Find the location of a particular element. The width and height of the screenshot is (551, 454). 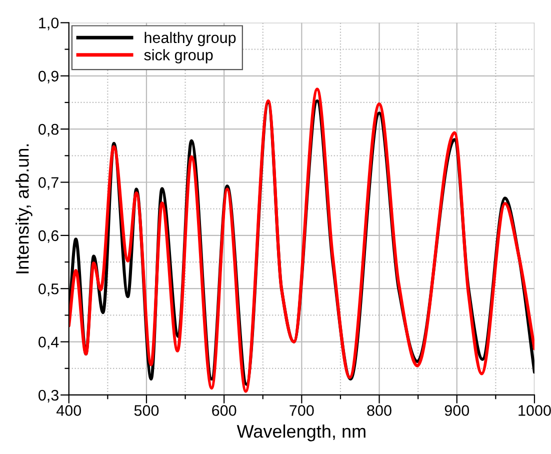

x-tick-label: 600 is located at coordinates (224, 410).